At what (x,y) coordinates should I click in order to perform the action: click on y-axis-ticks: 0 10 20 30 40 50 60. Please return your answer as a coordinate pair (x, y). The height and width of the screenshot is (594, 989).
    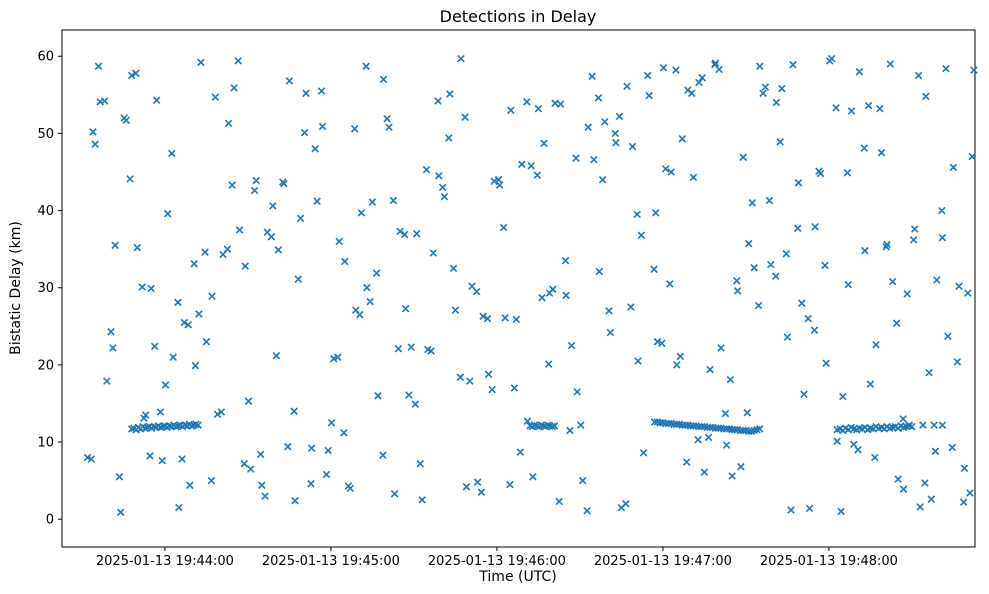
    Looking at the image, I should click on (49, 289).